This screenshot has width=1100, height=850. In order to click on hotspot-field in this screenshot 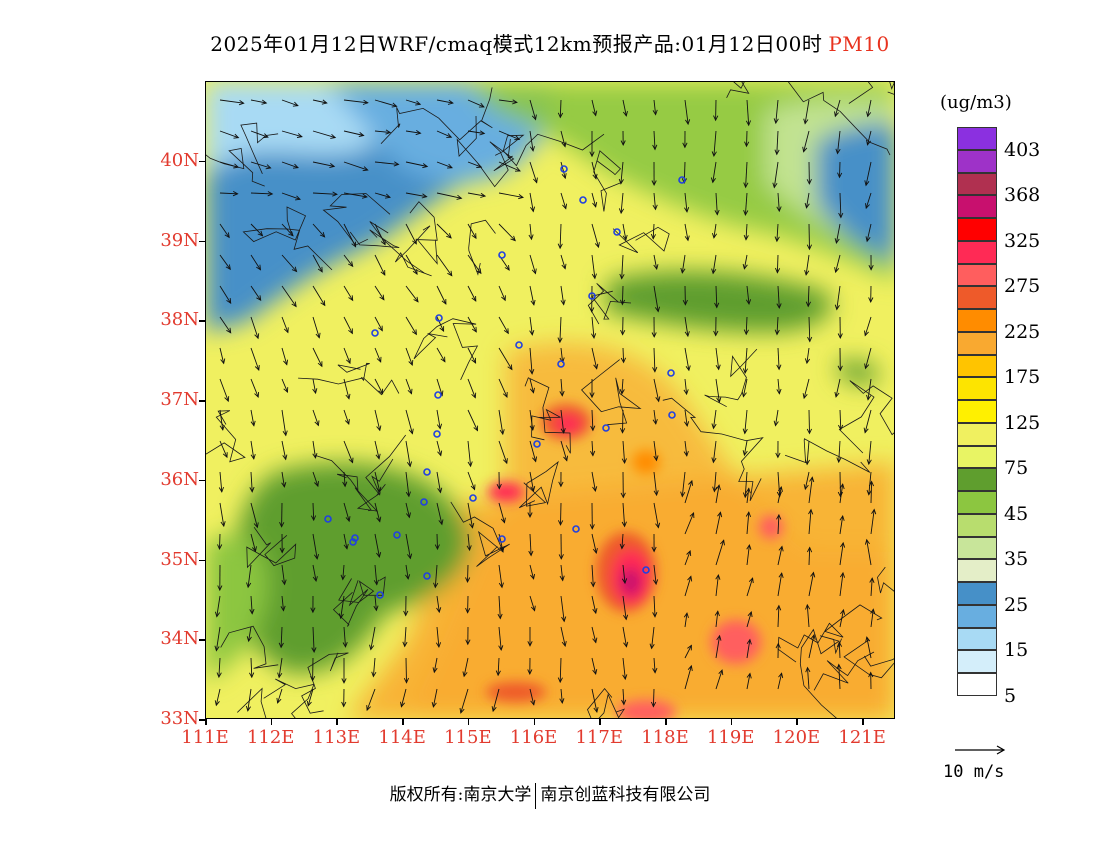, I will do `click(634, 561)`.